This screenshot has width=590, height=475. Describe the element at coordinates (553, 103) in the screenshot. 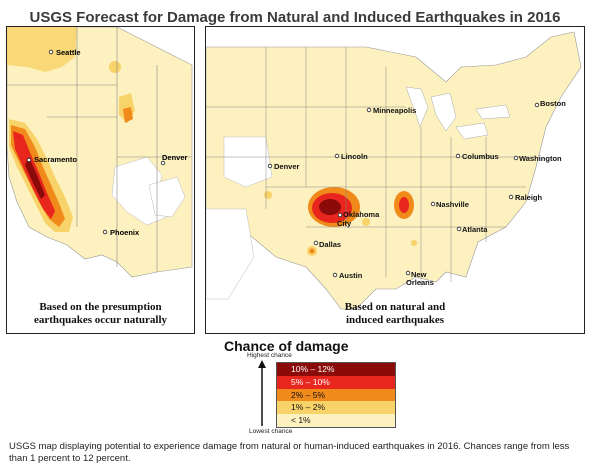

I see `city-label-boston: Boston` at that location.